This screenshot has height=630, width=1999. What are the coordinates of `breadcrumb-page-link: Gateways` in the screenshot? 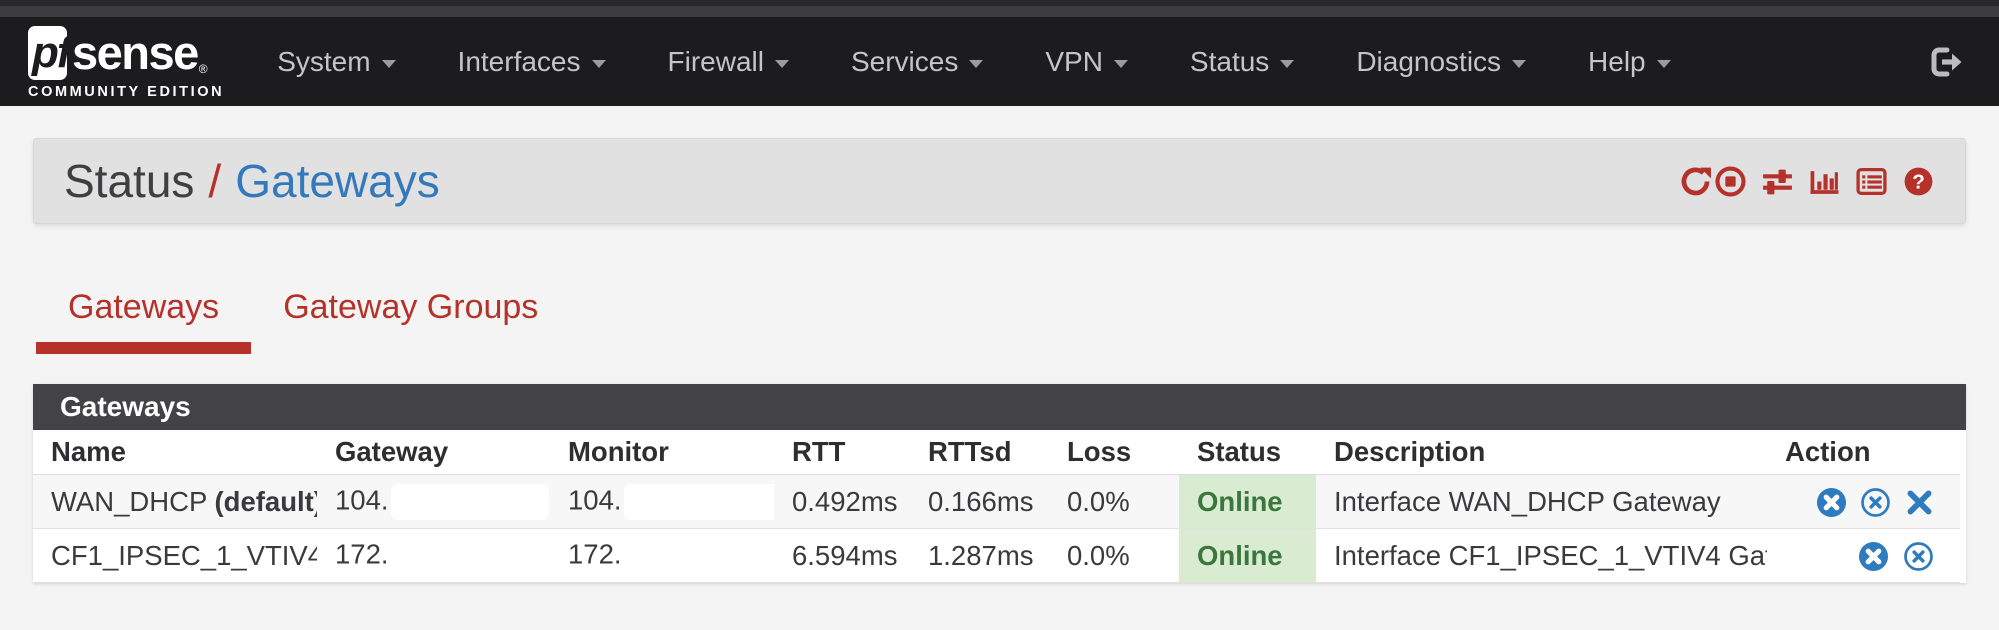 It's located at (337, 181).